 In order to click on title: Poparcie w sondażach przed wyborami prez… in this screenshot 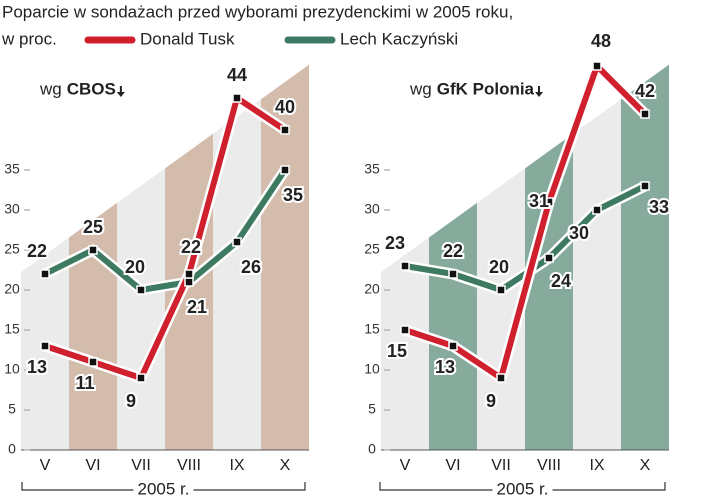, I will do `click(257, 11)`.